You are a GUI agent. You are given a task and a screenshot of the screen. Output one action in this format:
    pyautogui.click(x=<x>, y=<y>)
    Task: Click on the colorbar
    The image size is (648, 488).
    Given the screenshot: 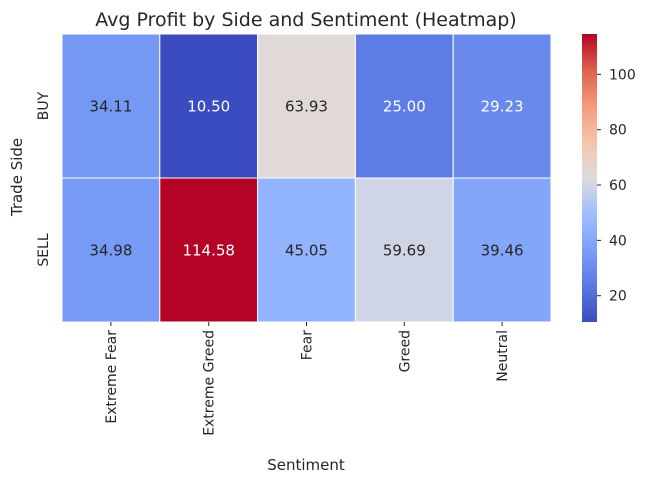 What is the action you would take?
    pyautogui.click(x=589, y=178)
    